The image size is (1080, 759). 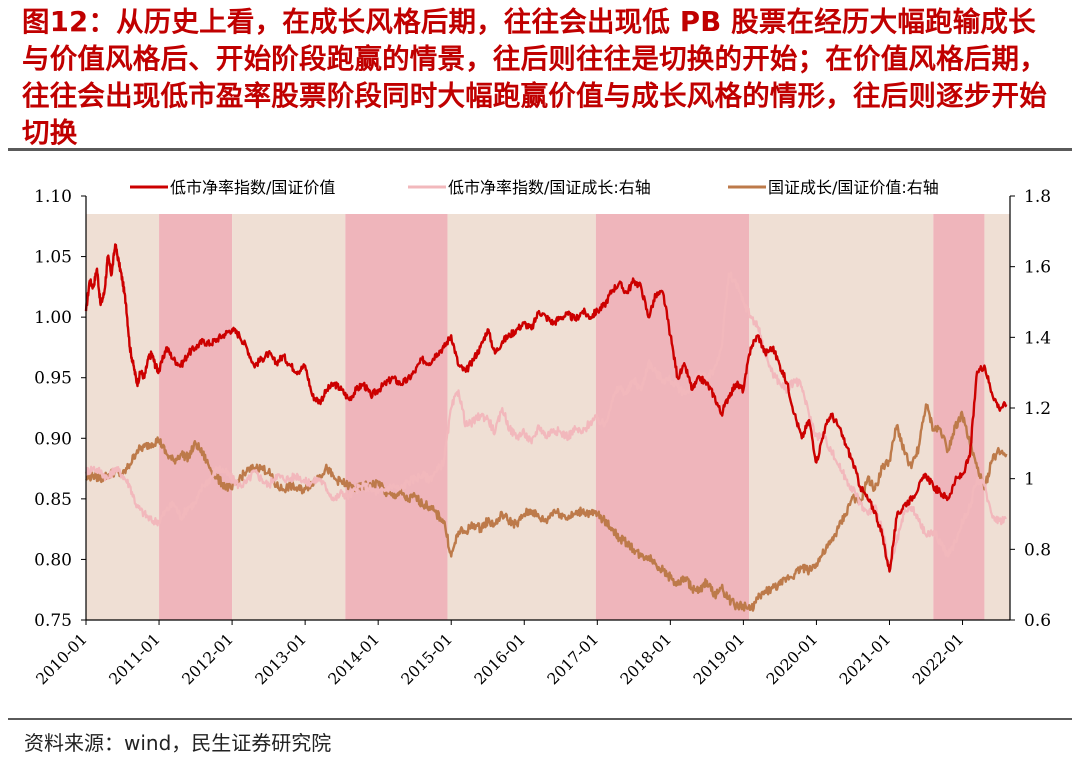 I want to click on left-tick-label-4: 0.95, so click(x=53, y=379).